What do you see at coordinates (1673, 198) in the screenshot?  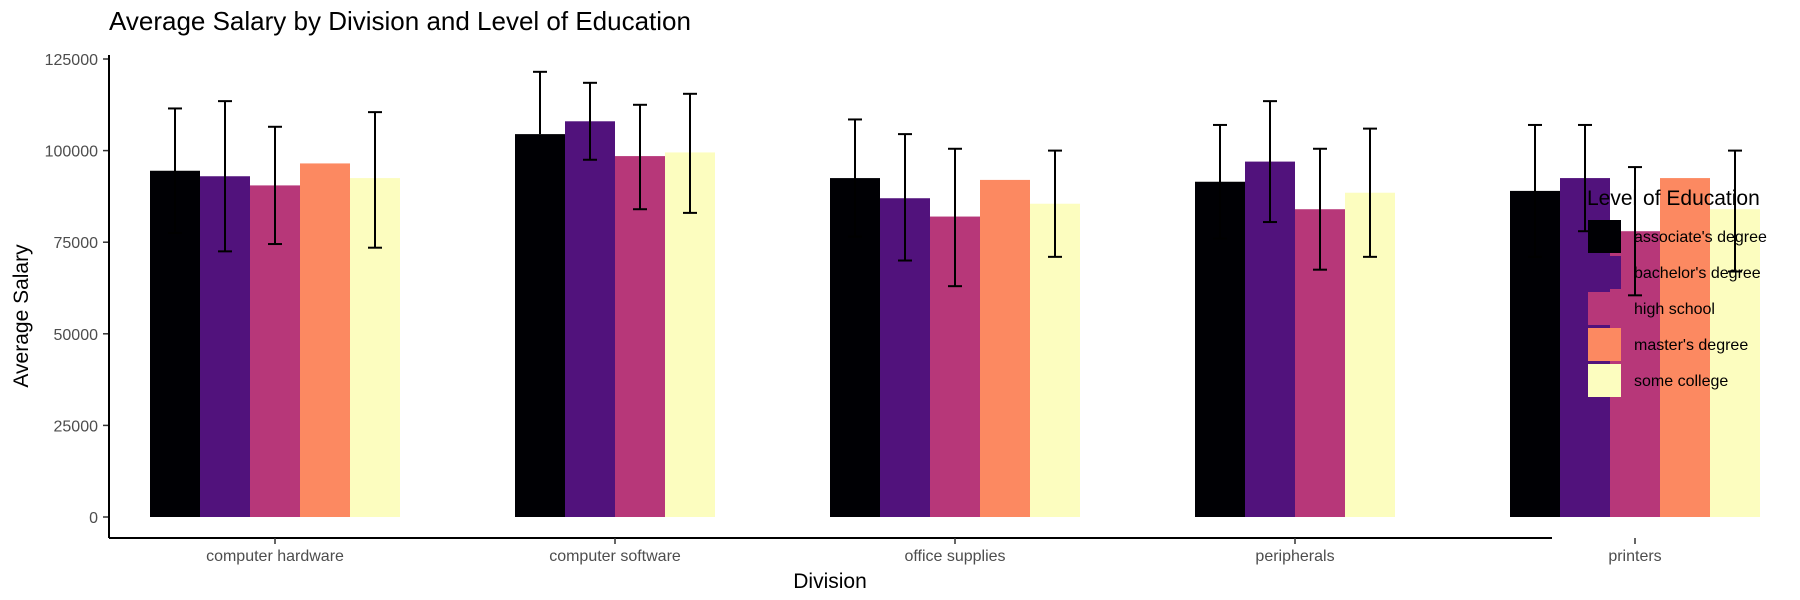 I see `legend-title: Level of Education` at bounding box center [1673, 198].